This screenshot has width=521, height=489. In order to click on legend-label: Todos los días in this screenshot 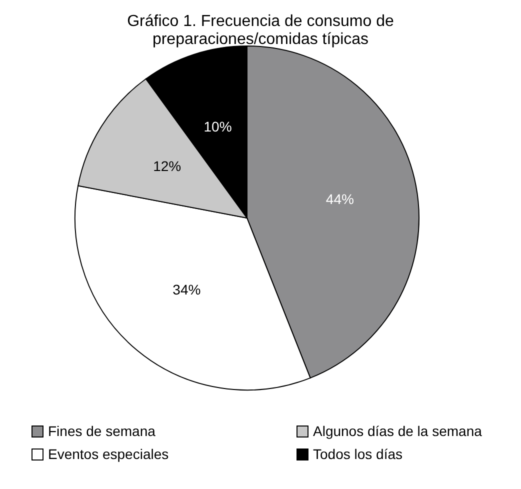, I will do `click(357, 454)`.